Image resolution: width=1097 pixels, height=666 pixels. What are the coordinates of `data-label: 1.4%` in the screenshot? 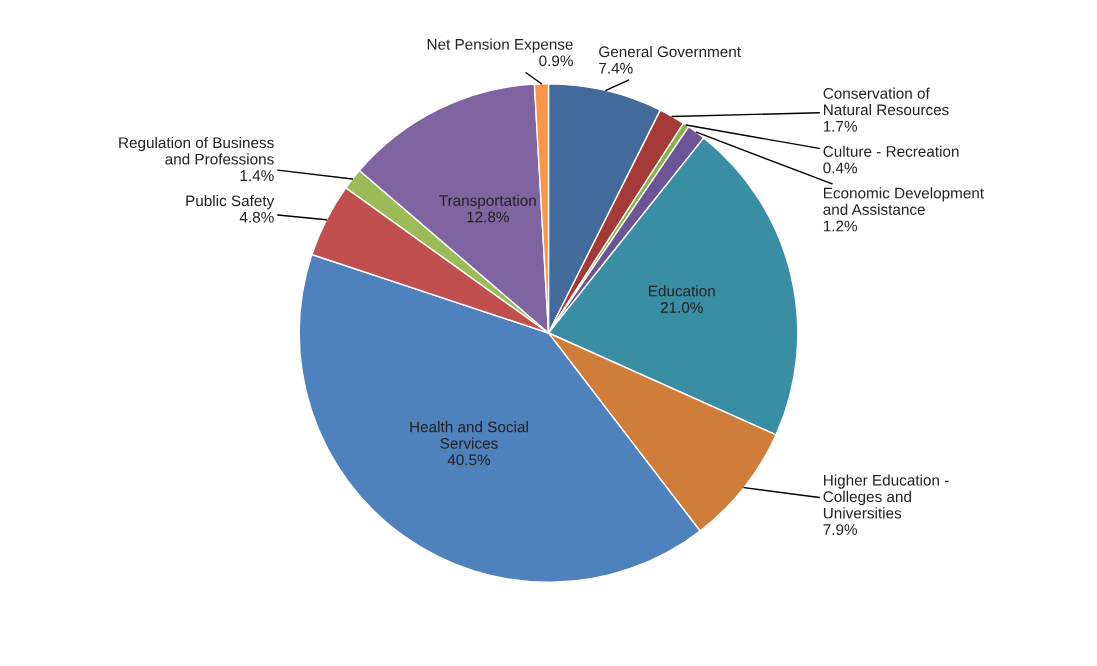 It's located at (257, 175).